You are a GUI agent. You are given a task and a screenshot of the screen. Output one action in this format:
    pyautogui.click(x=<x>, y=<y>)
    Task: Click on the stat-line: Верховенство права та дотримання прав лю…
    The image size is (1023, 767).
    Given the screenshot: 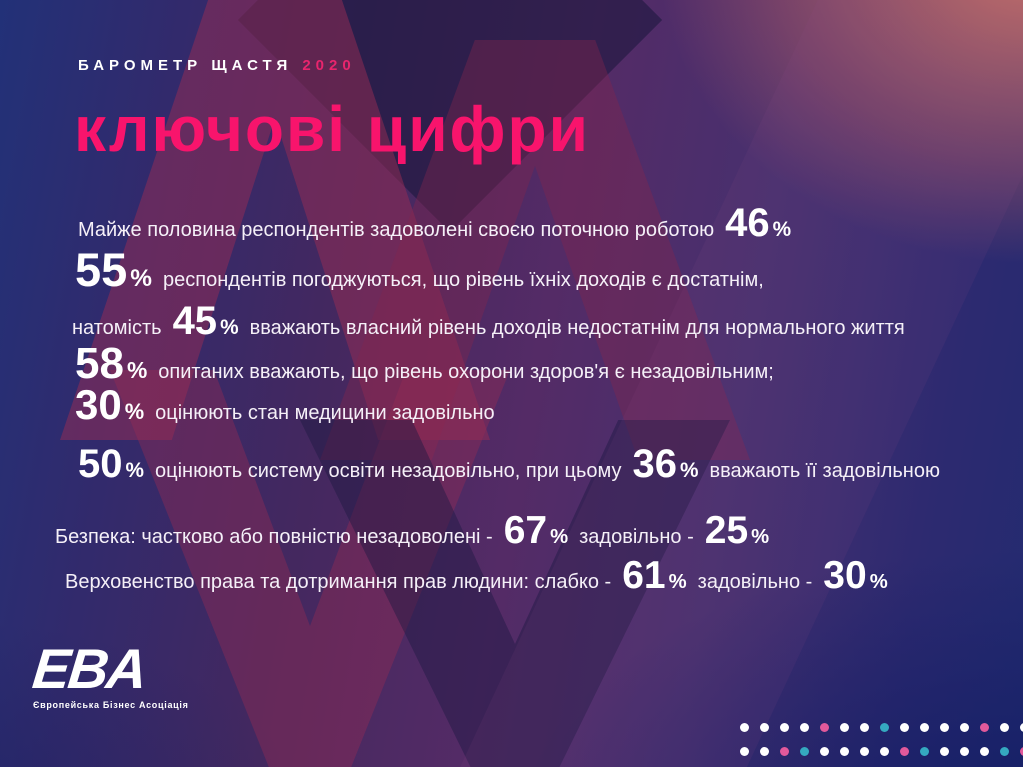 What is the action you would take?
    pyautogui.click(x=476, y=575)
    